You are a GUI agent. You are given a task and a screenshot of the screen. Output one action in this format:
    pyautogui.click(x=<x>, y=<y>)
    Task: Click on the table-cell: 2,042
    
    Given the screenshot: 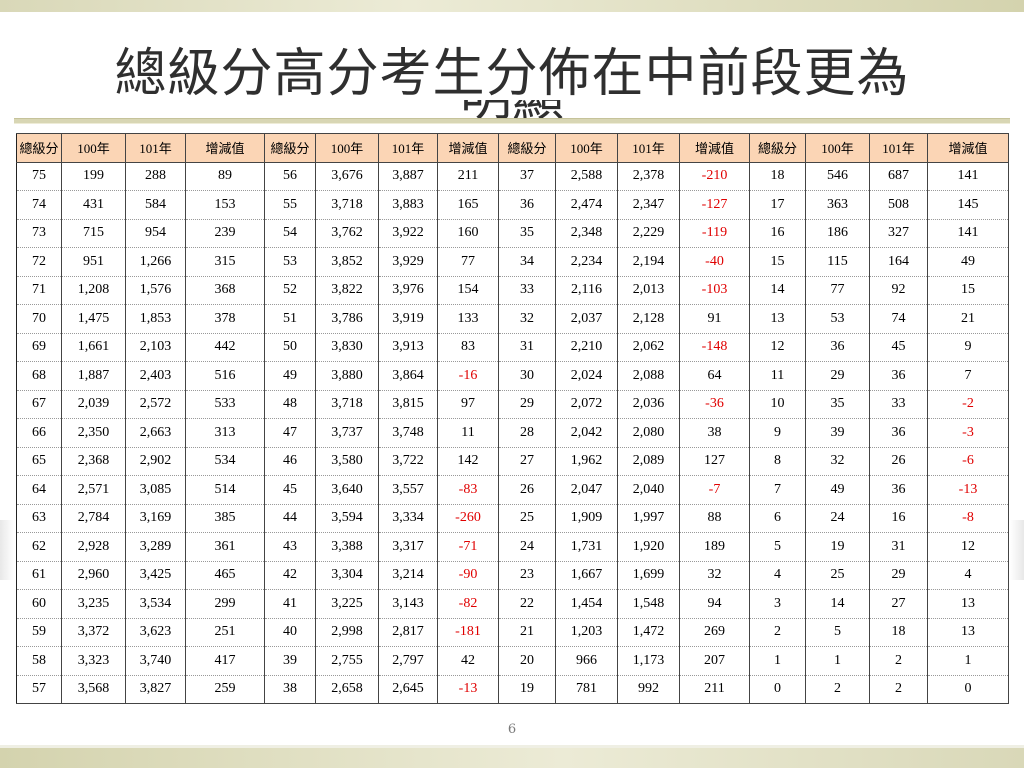 What is the action you would take?
    pyautogui.click(x=586, y=433)
    